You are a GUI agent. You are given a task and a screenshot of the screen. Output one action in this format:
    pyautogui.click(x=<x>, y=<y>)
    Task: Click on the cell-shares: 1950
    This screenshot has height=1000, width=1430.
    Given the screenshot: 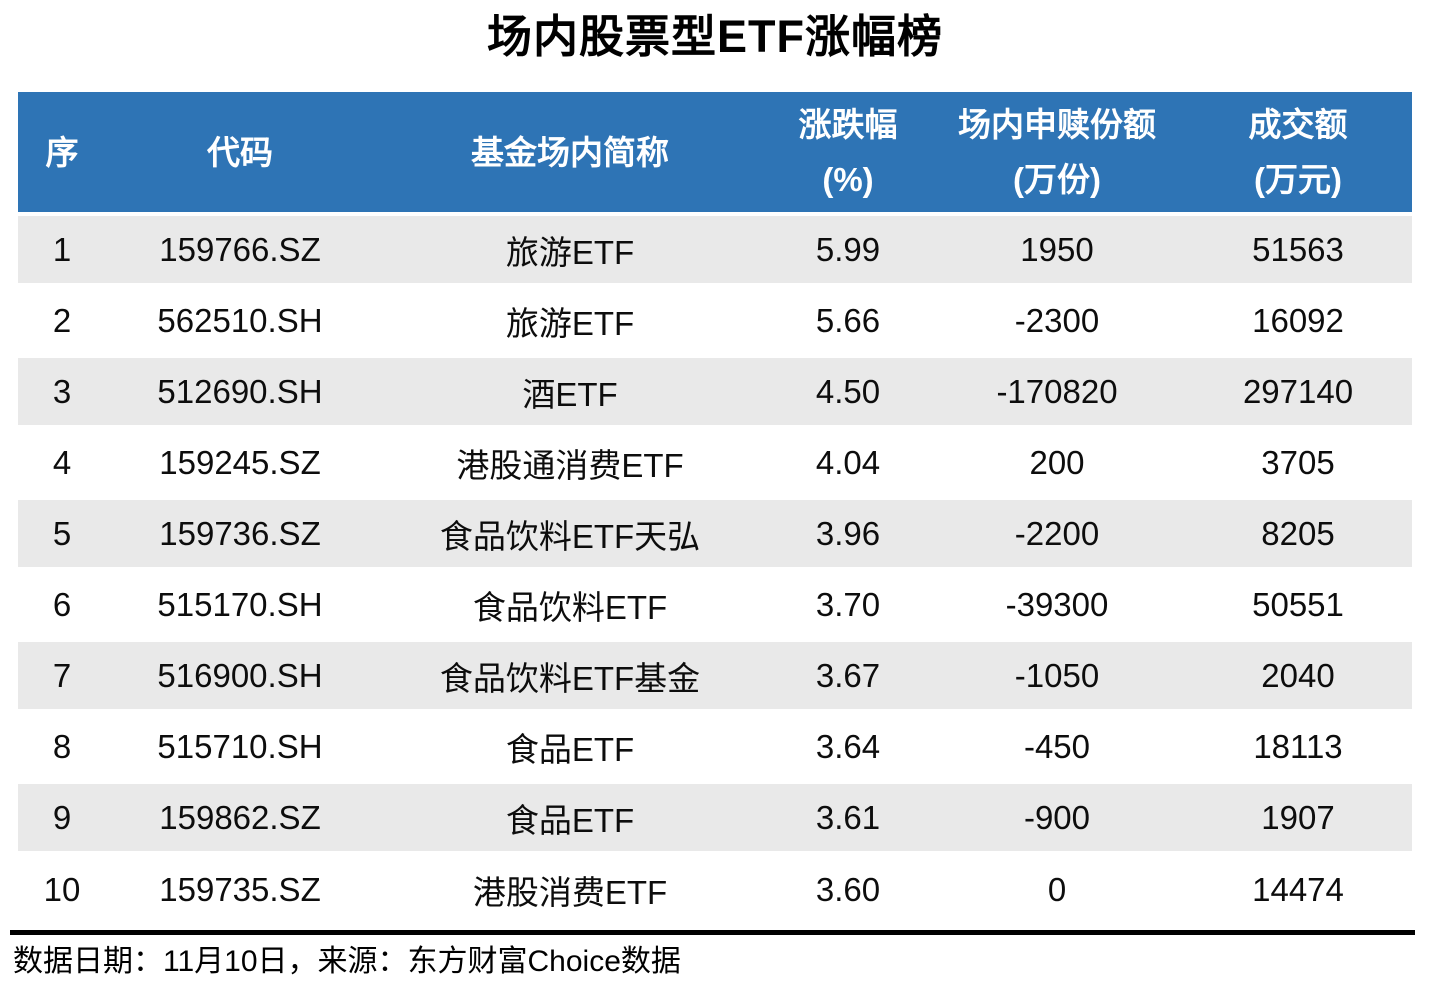 What is the action you would take?
    pyautogui.click(x=1057, y=248)
    